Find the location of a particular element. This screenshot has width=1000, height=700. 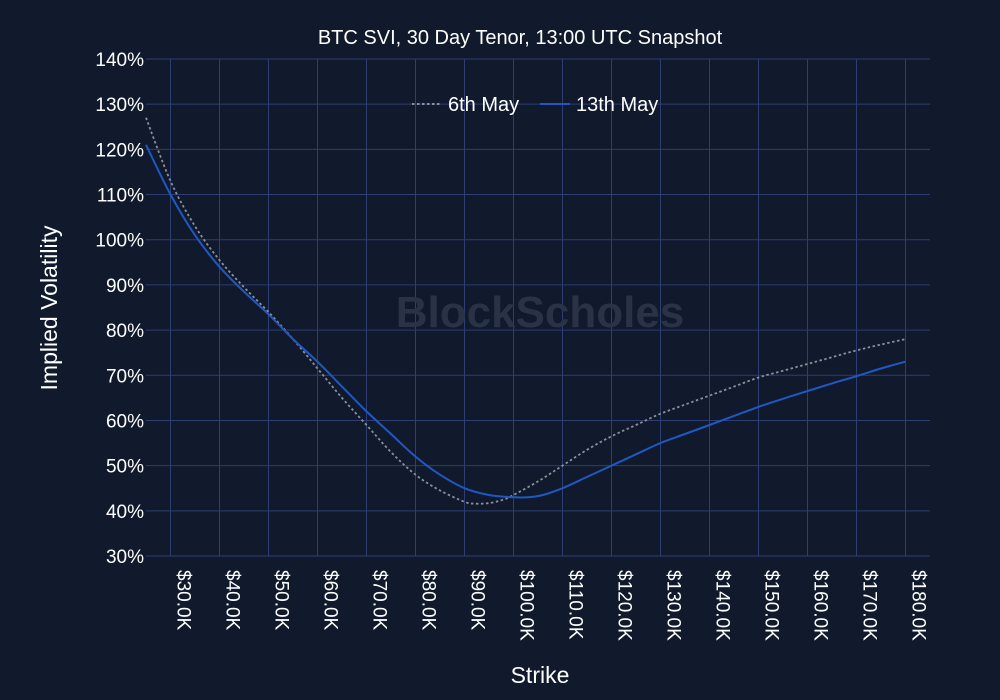

y-tick-label: 60% is located at coordinates (125, 421).